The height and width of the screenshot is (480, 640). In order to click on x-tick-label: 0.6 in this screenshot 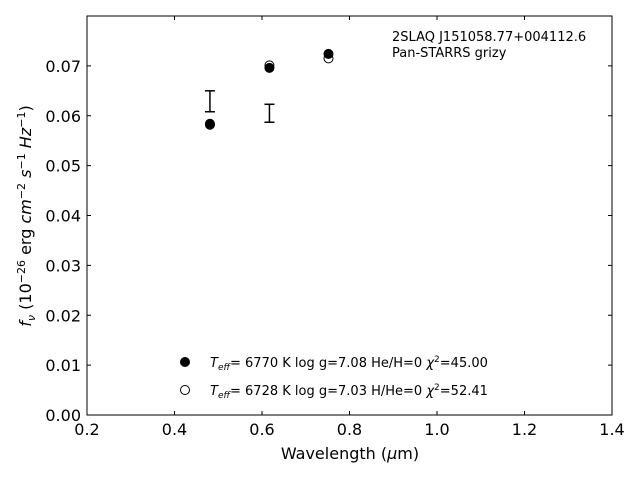, I will do `click(261, 429)`.